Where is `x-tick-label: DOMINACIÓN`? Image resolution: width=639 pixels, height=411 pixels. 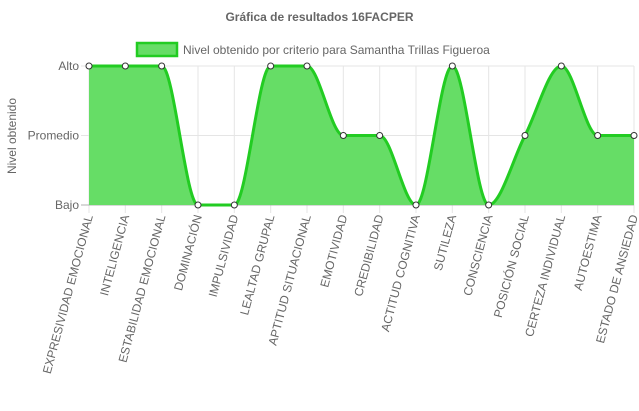 x-tick-label: DOMINACIÓN is located at coordinates (187, 252).